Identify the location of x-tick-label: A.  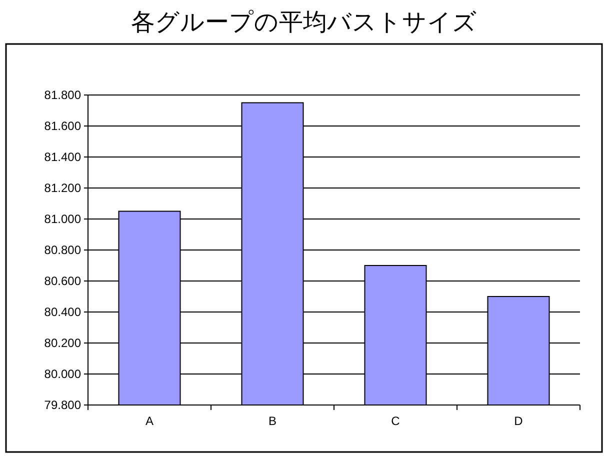
(149, 421).